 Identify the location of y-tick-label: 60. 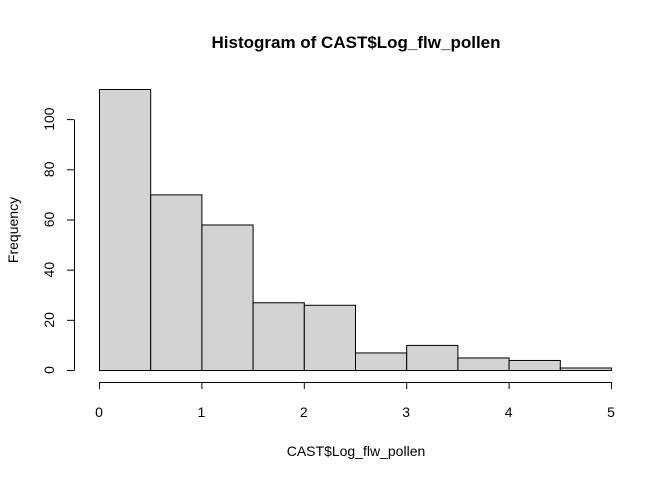
(49, 219).